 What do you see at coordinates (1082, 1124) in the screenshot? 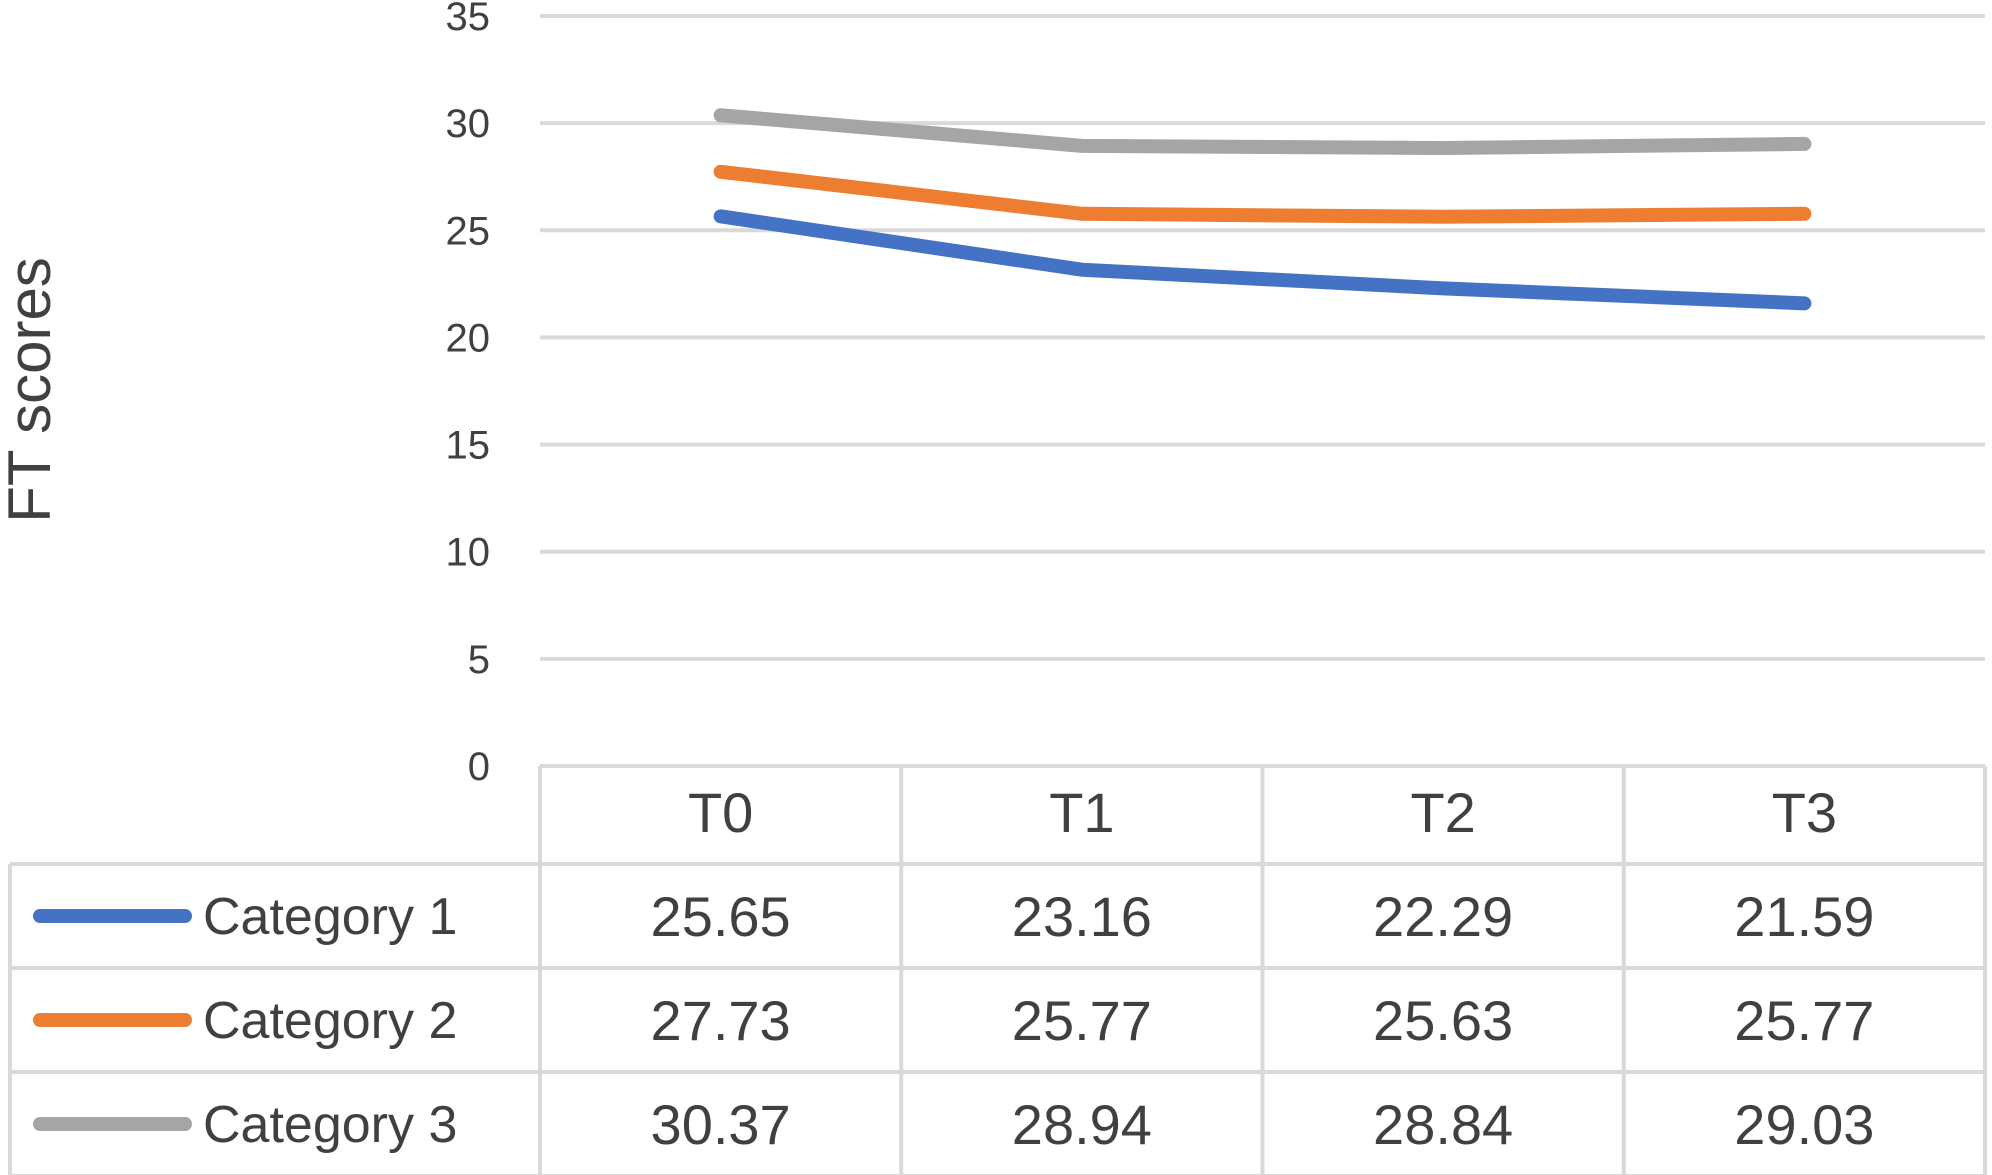
I see `data-label: 28.94` at bounding box center [1082, 1124].